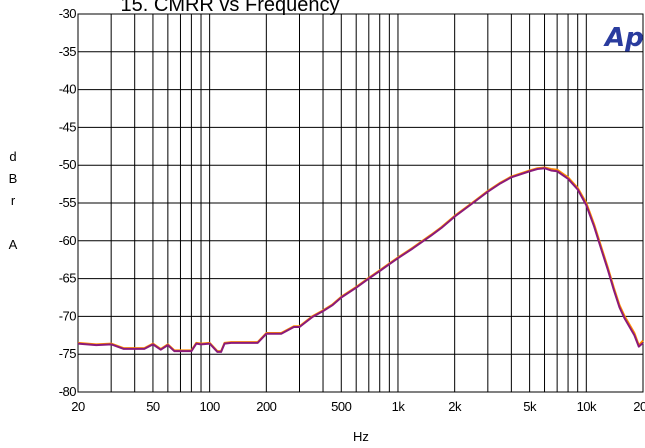  I want to click on x-tick-label: 500, so click(341, 406).